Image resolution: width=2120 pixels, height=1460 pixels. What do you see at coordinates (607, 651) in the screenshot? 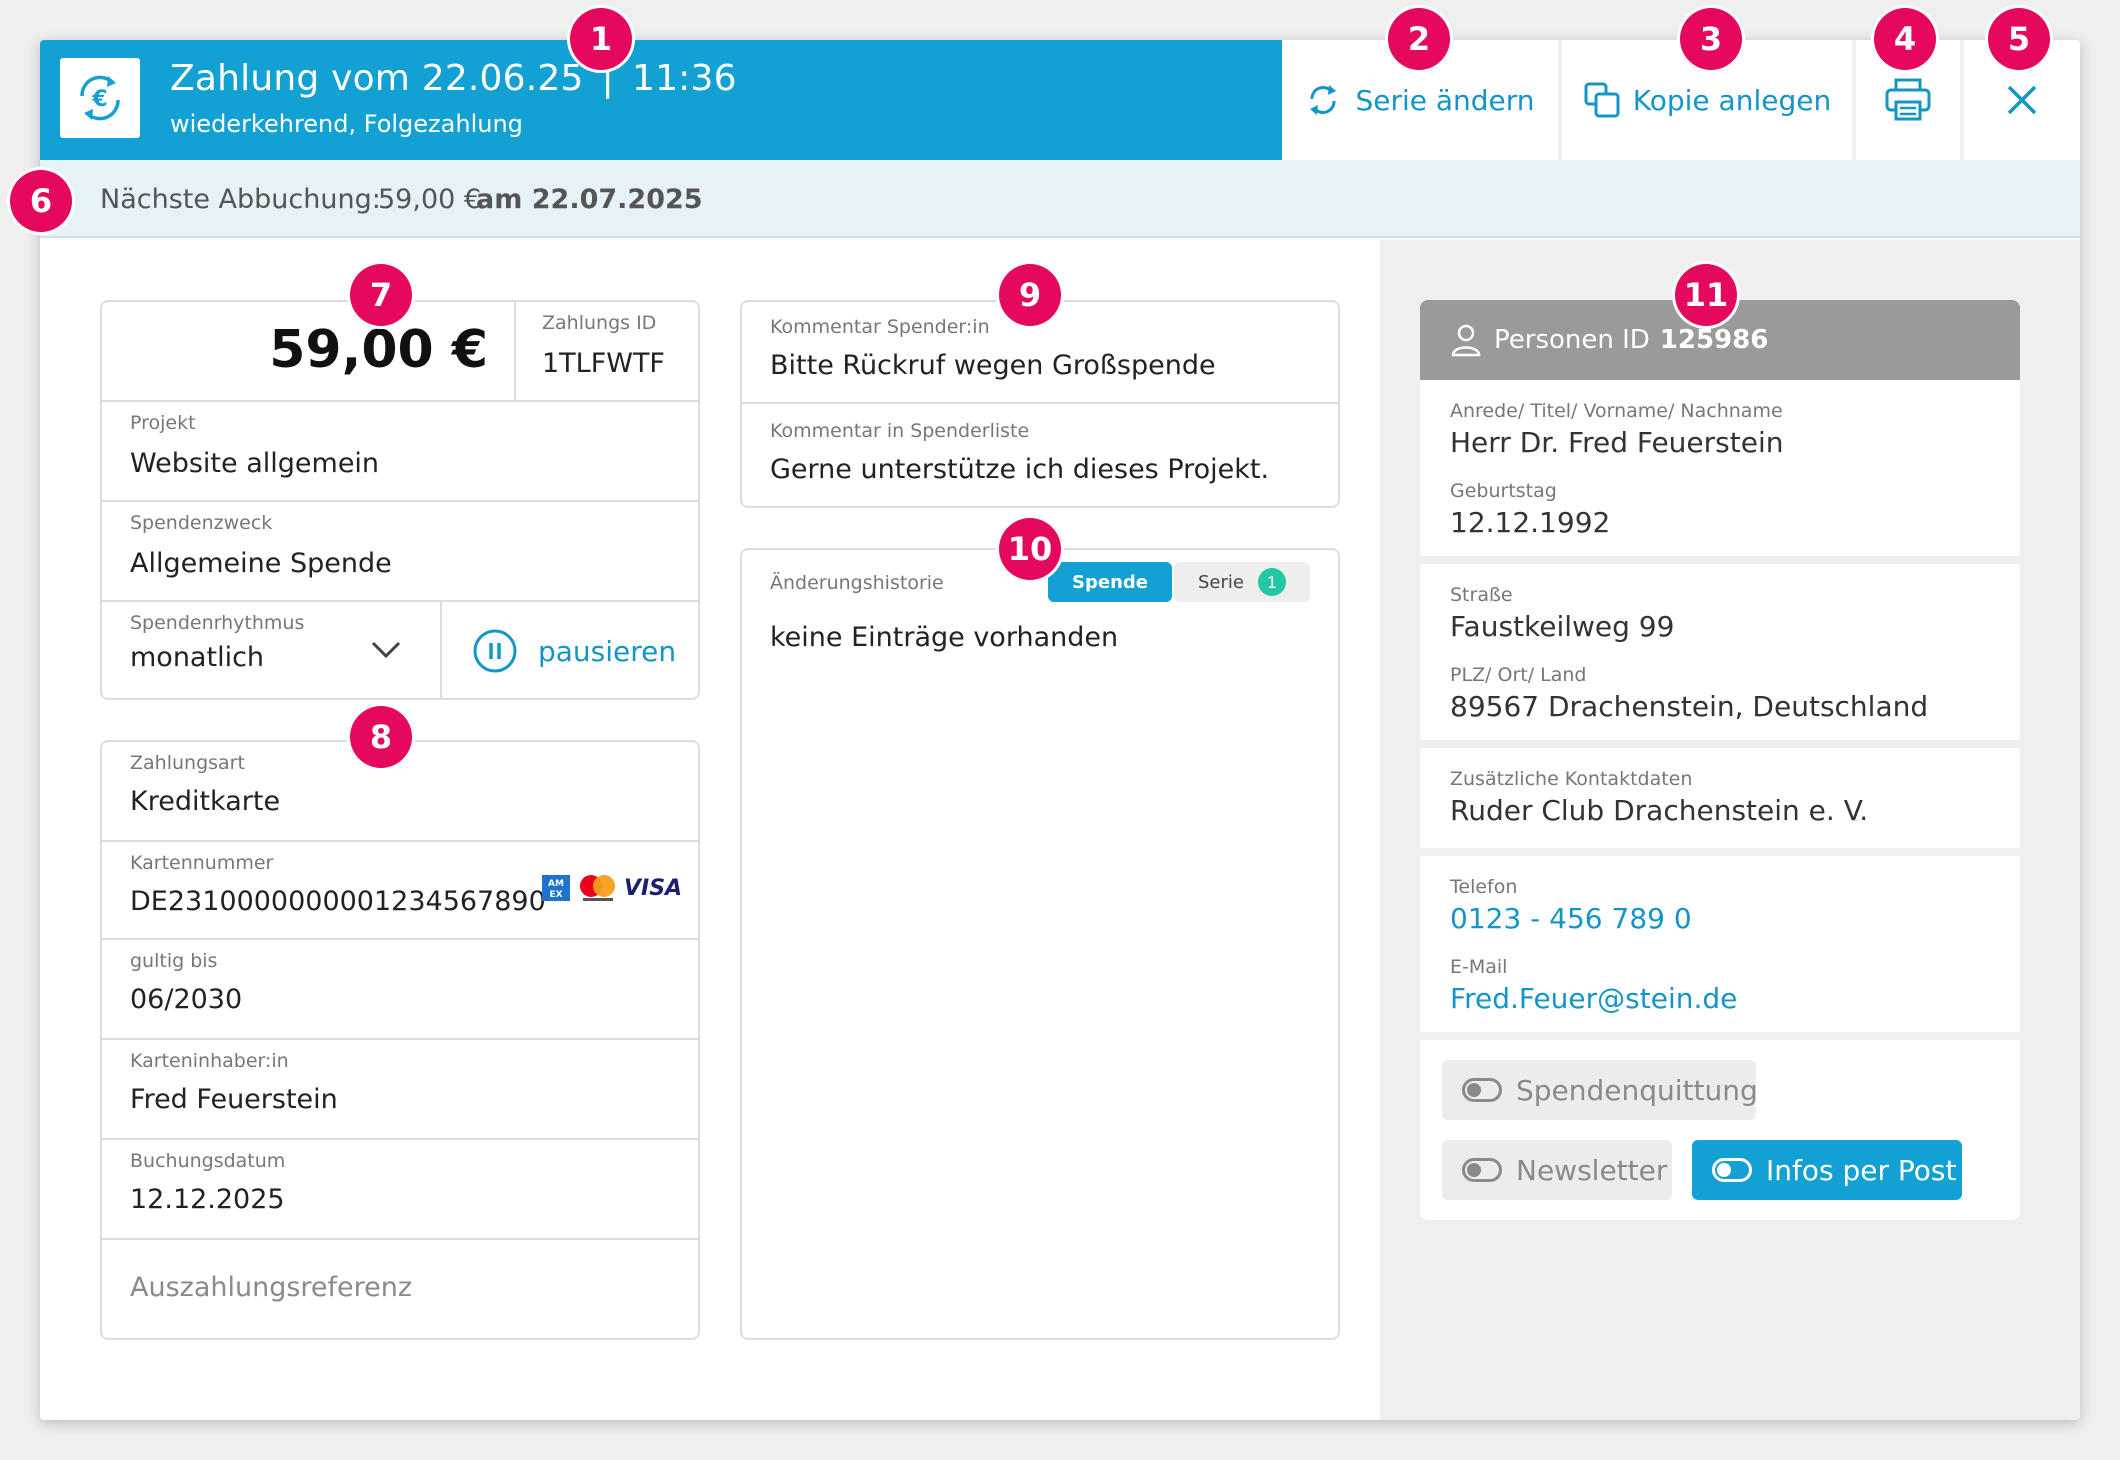
I see `pause-label: pausieren` at bounding box center [607, 651].